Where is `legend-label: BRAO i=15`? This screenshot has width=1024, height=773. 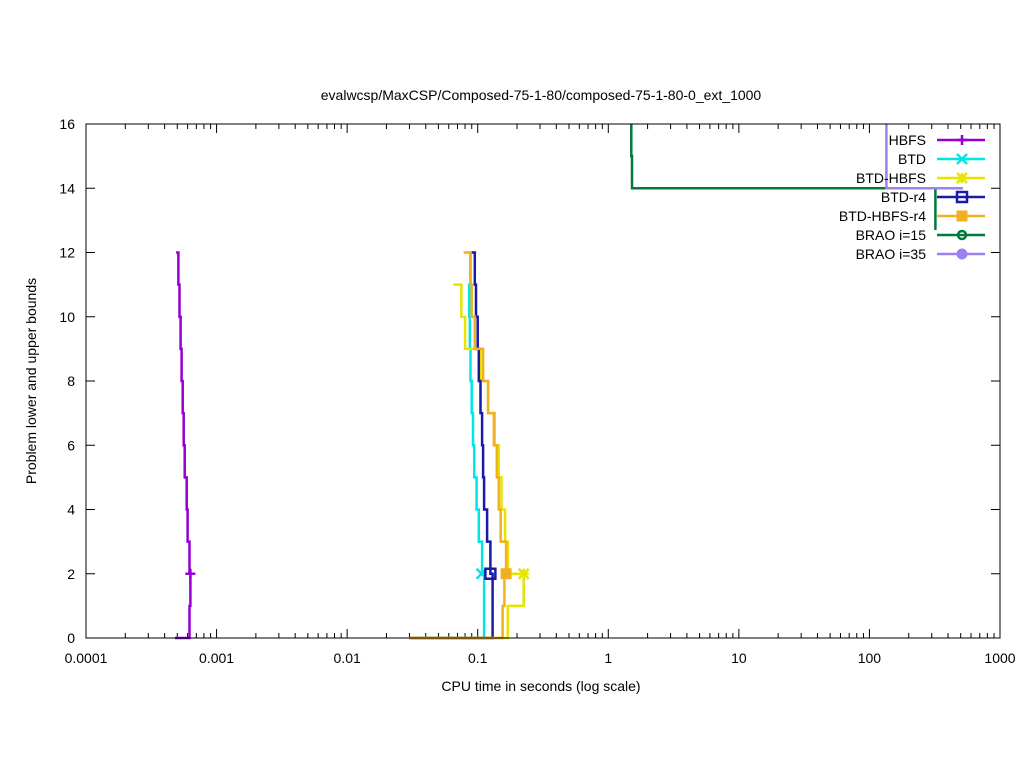
legend-label: BRAO i=15 is located at coordinates (891, 235).